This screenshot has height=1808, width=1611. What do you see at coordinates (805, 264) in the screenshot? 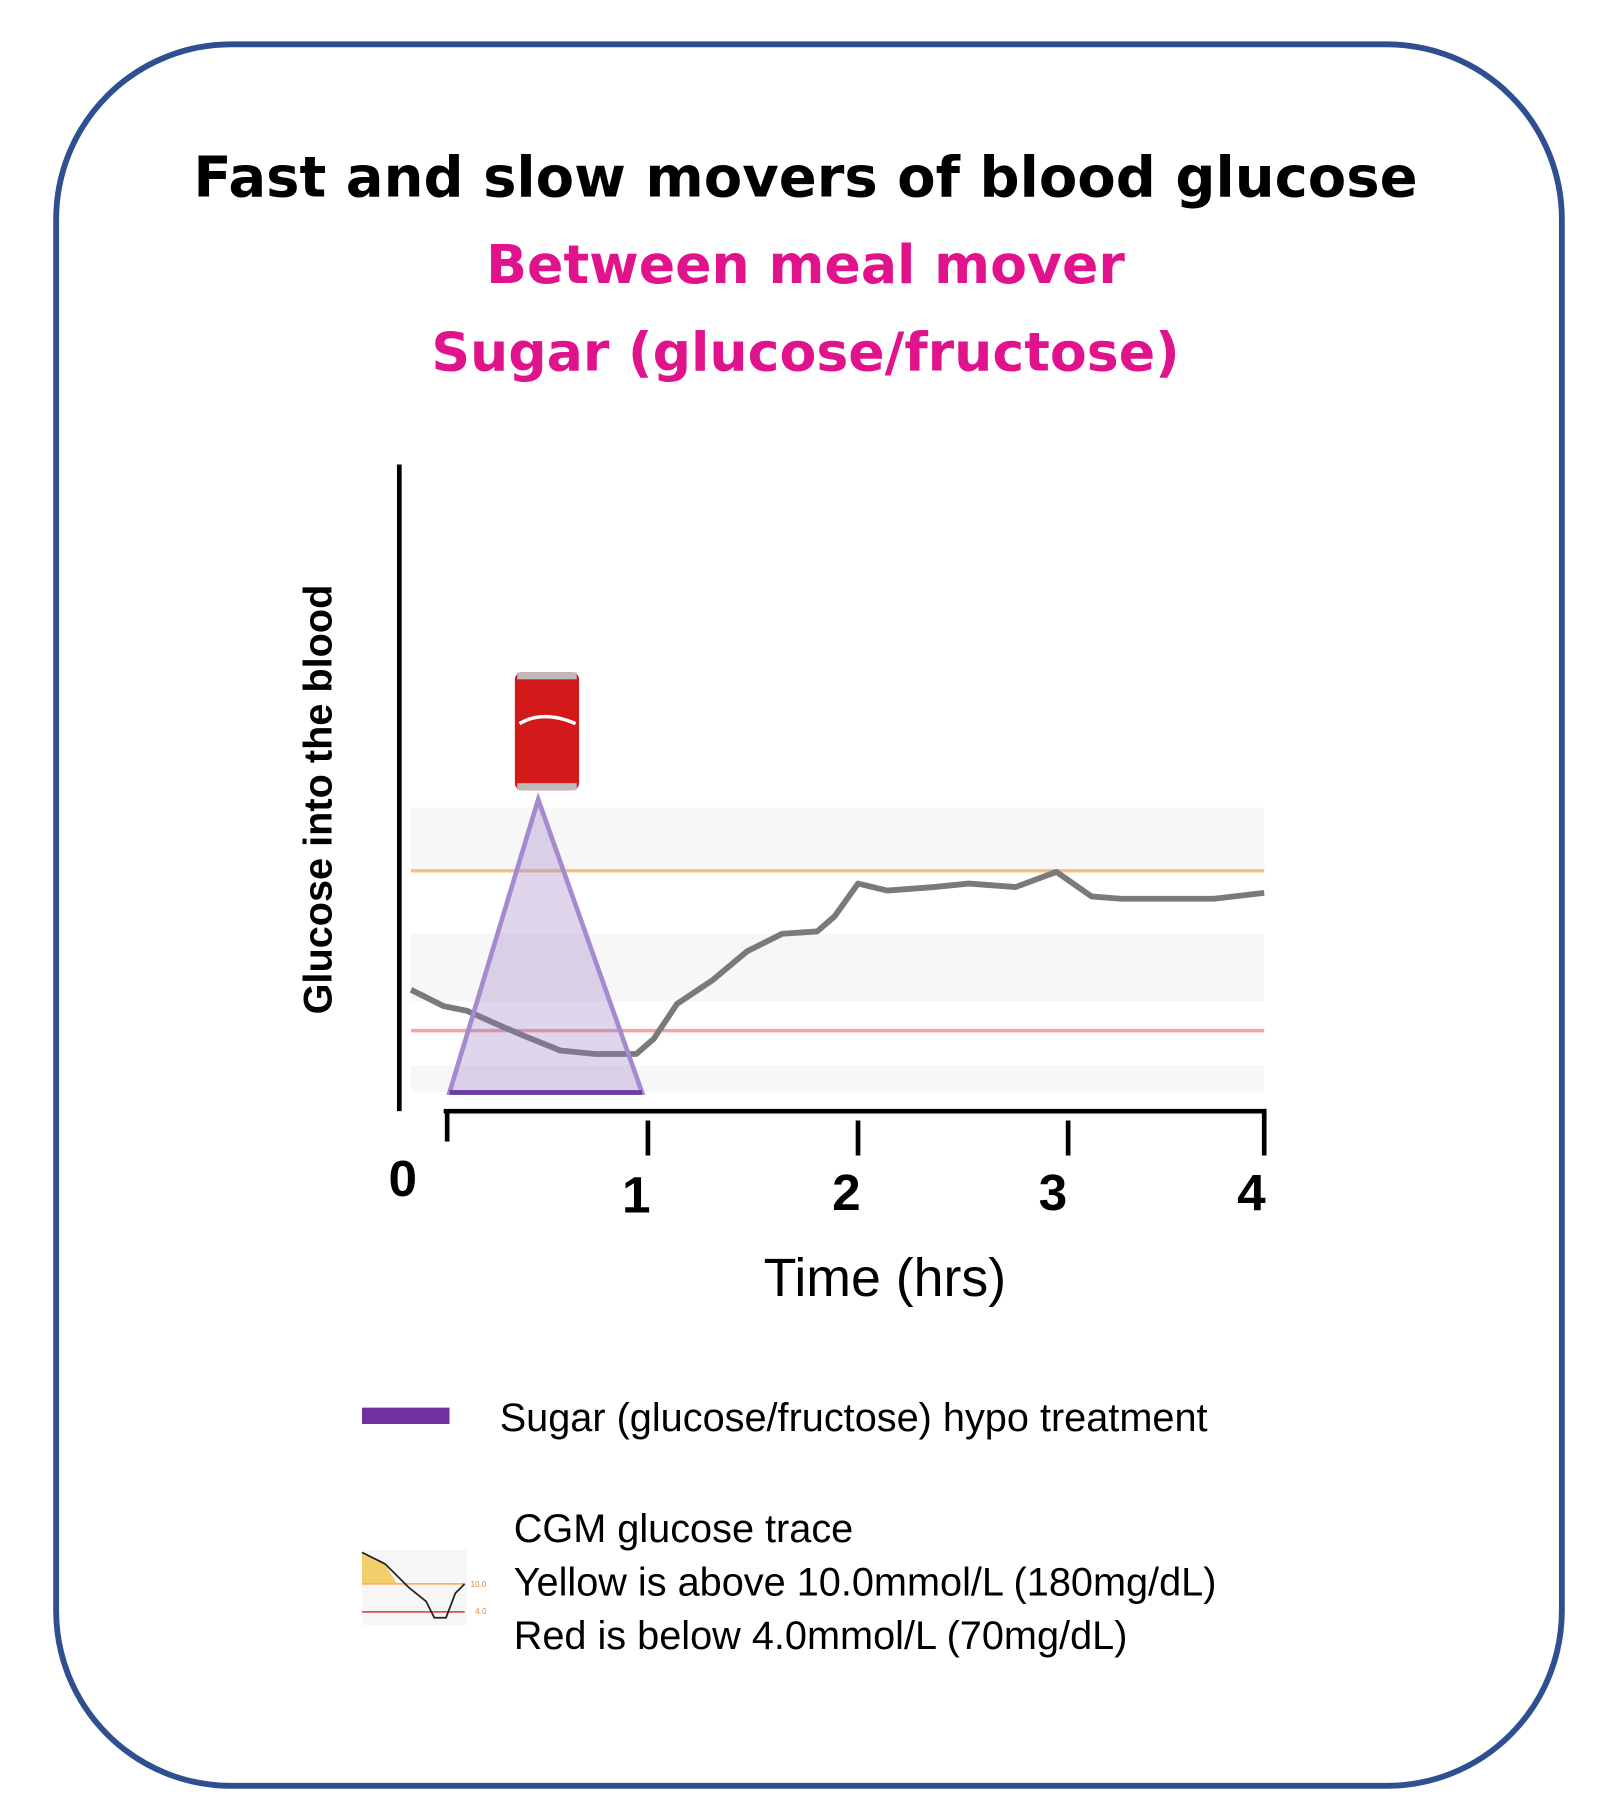
I see `subtitle: Between meal mover` at bounding box center [805, 264].